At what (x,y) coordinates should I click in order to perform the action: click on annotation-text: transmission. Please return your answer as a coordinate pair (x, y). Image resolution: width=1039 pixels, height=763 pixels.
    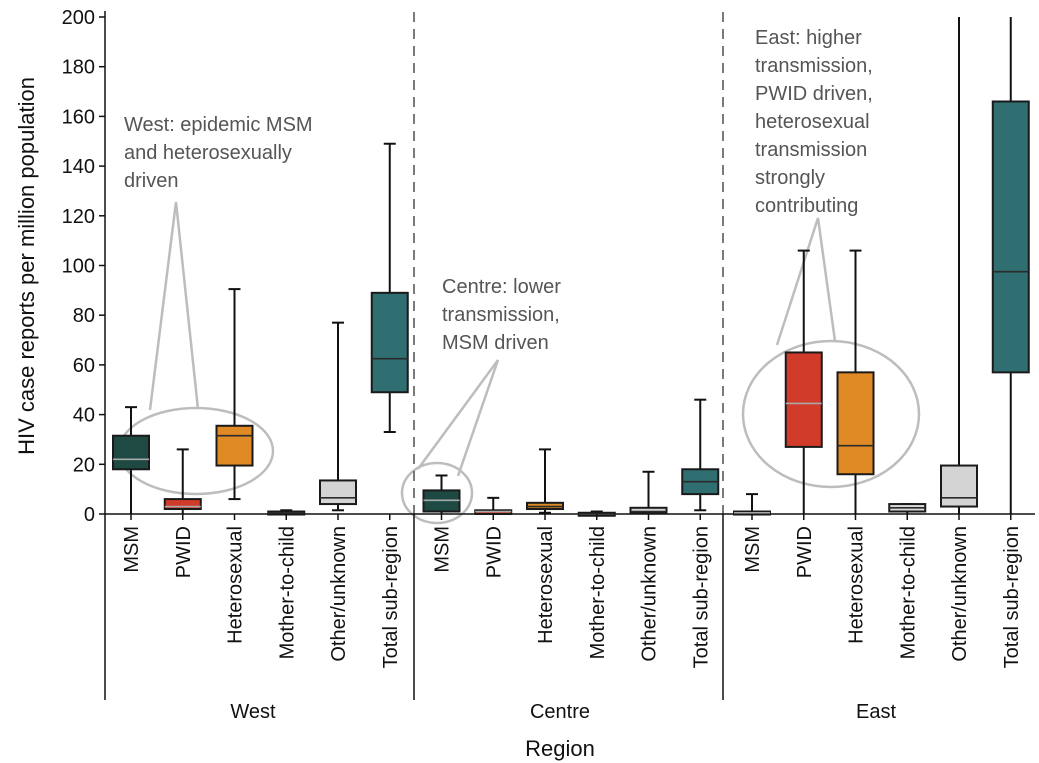
    Looking at the image, I should click on (811, 150).